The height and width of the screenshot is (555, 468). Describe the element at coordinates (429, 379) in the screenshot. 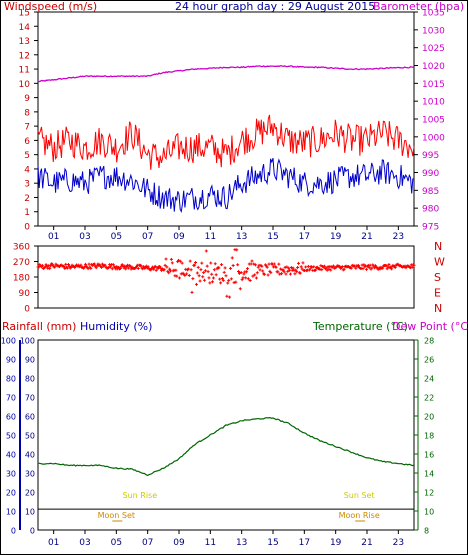

I see `temp-tick-label: 24` at that location.